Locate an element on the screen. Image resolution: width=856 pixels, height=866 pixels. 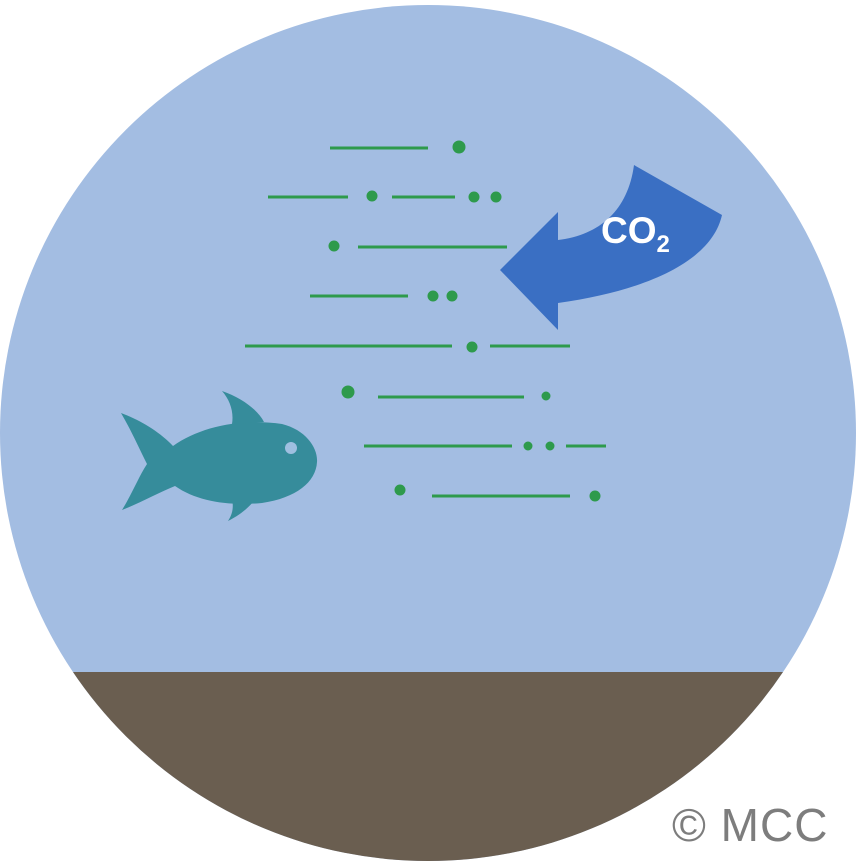
copyright-notice: © MCC is located at coordinates (750, 825).